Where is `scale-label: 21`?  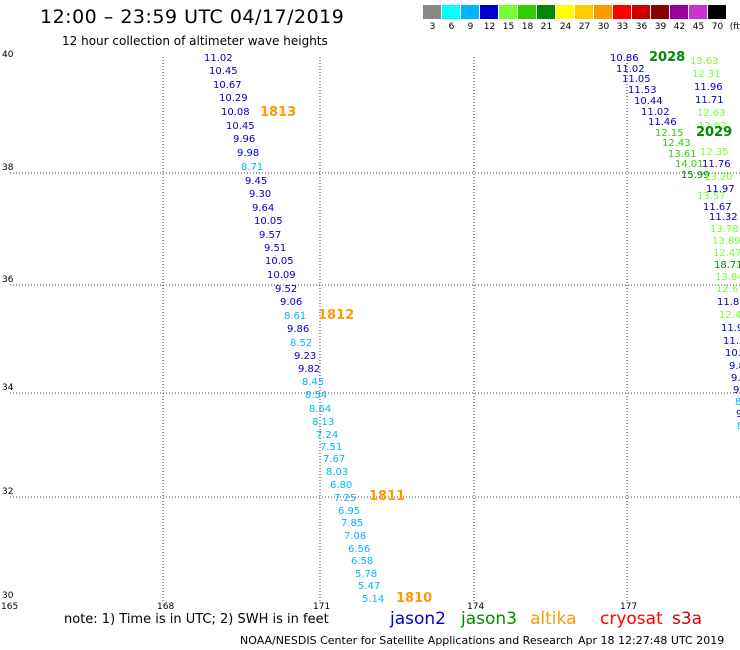 scale-label: 21 is located at coordinates (546, 27).